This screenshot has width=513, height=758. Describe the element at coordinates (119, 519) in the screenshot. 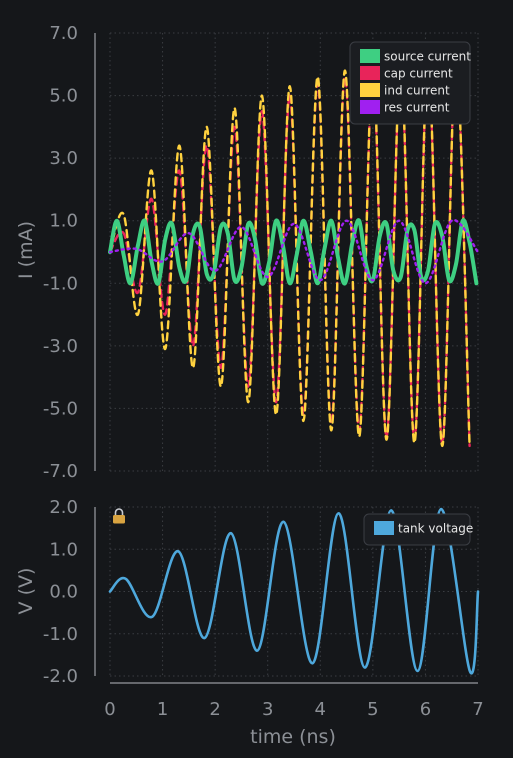

I see `lock-body` at that location.